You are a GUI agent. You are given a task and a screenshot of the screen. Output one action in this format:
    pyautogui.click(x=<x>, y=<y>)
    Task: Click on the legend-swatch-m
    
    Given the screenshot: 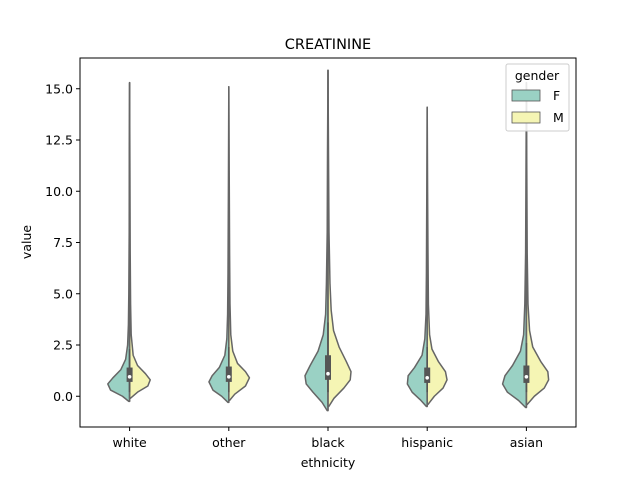 What is the action you would take?
    pyautogui.click(x=526, y=117)
    